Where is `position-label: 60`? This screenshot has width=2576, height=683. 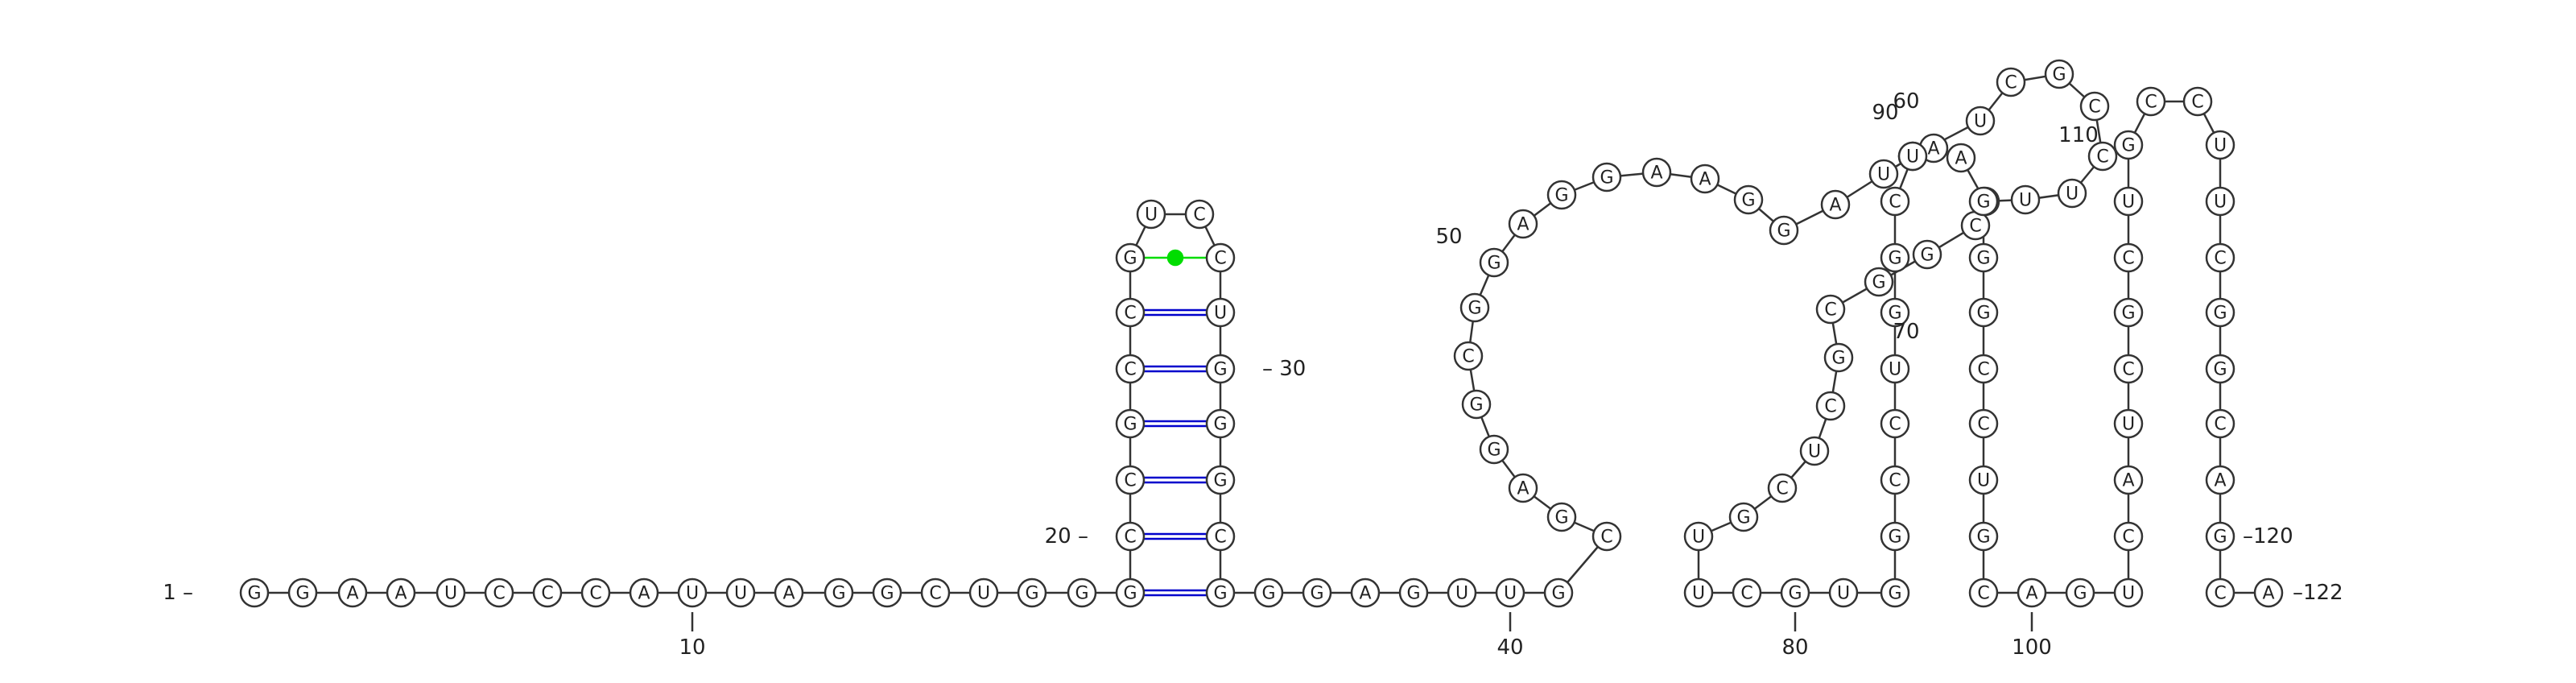 position-label: 60 is located at coordinates (1906, 101).